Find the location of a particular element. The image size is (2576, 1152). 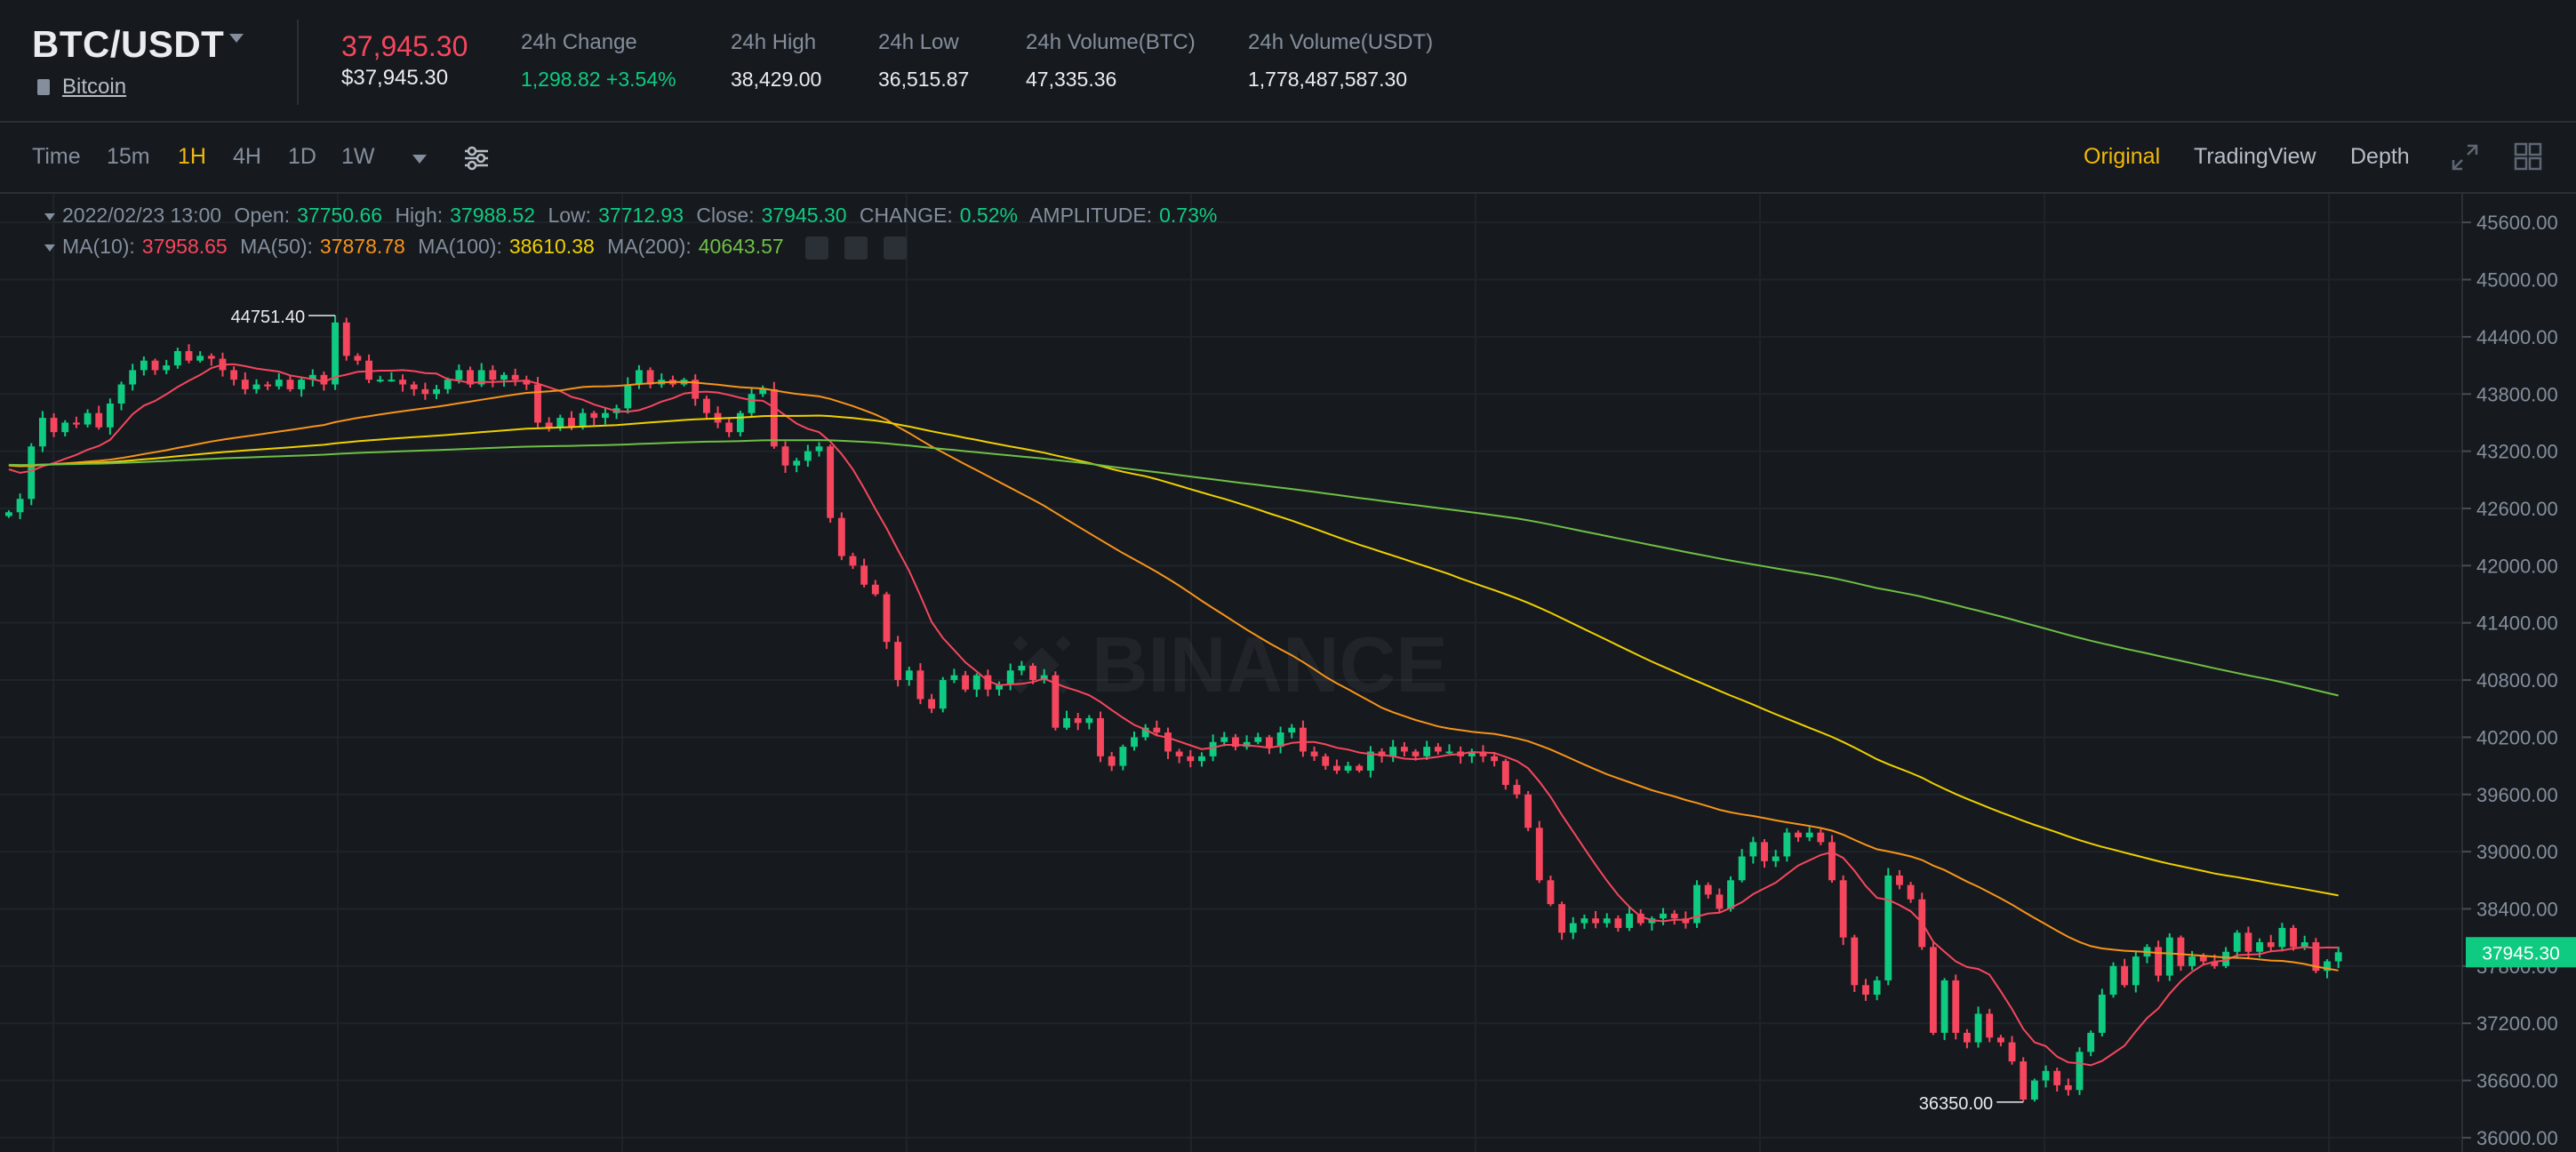

coin-link: Bitcoin is located at coordinates (94, 87).